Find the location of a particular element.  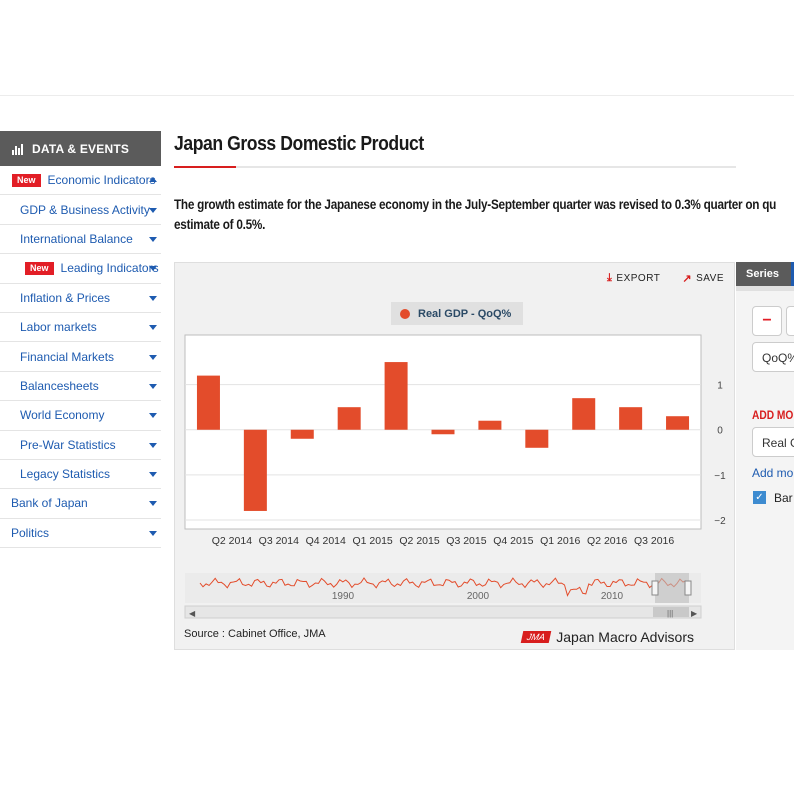

series-panel: Series − QoQ% ADD MO Real G Add mo ✓ Bar is located at coordinates (765, 456).